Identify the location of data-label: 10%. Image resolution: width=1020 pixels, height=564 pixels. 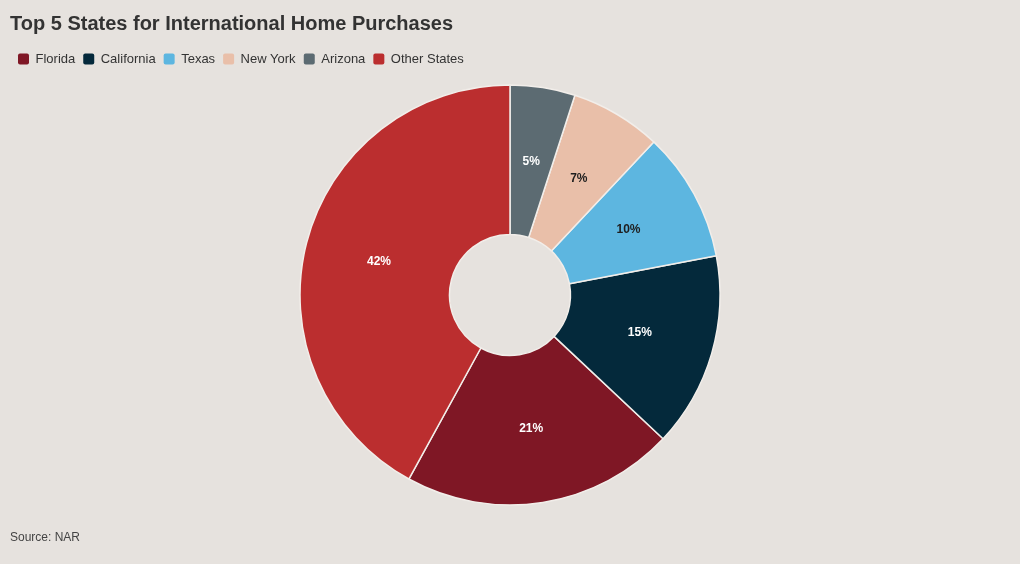
(628, 229).